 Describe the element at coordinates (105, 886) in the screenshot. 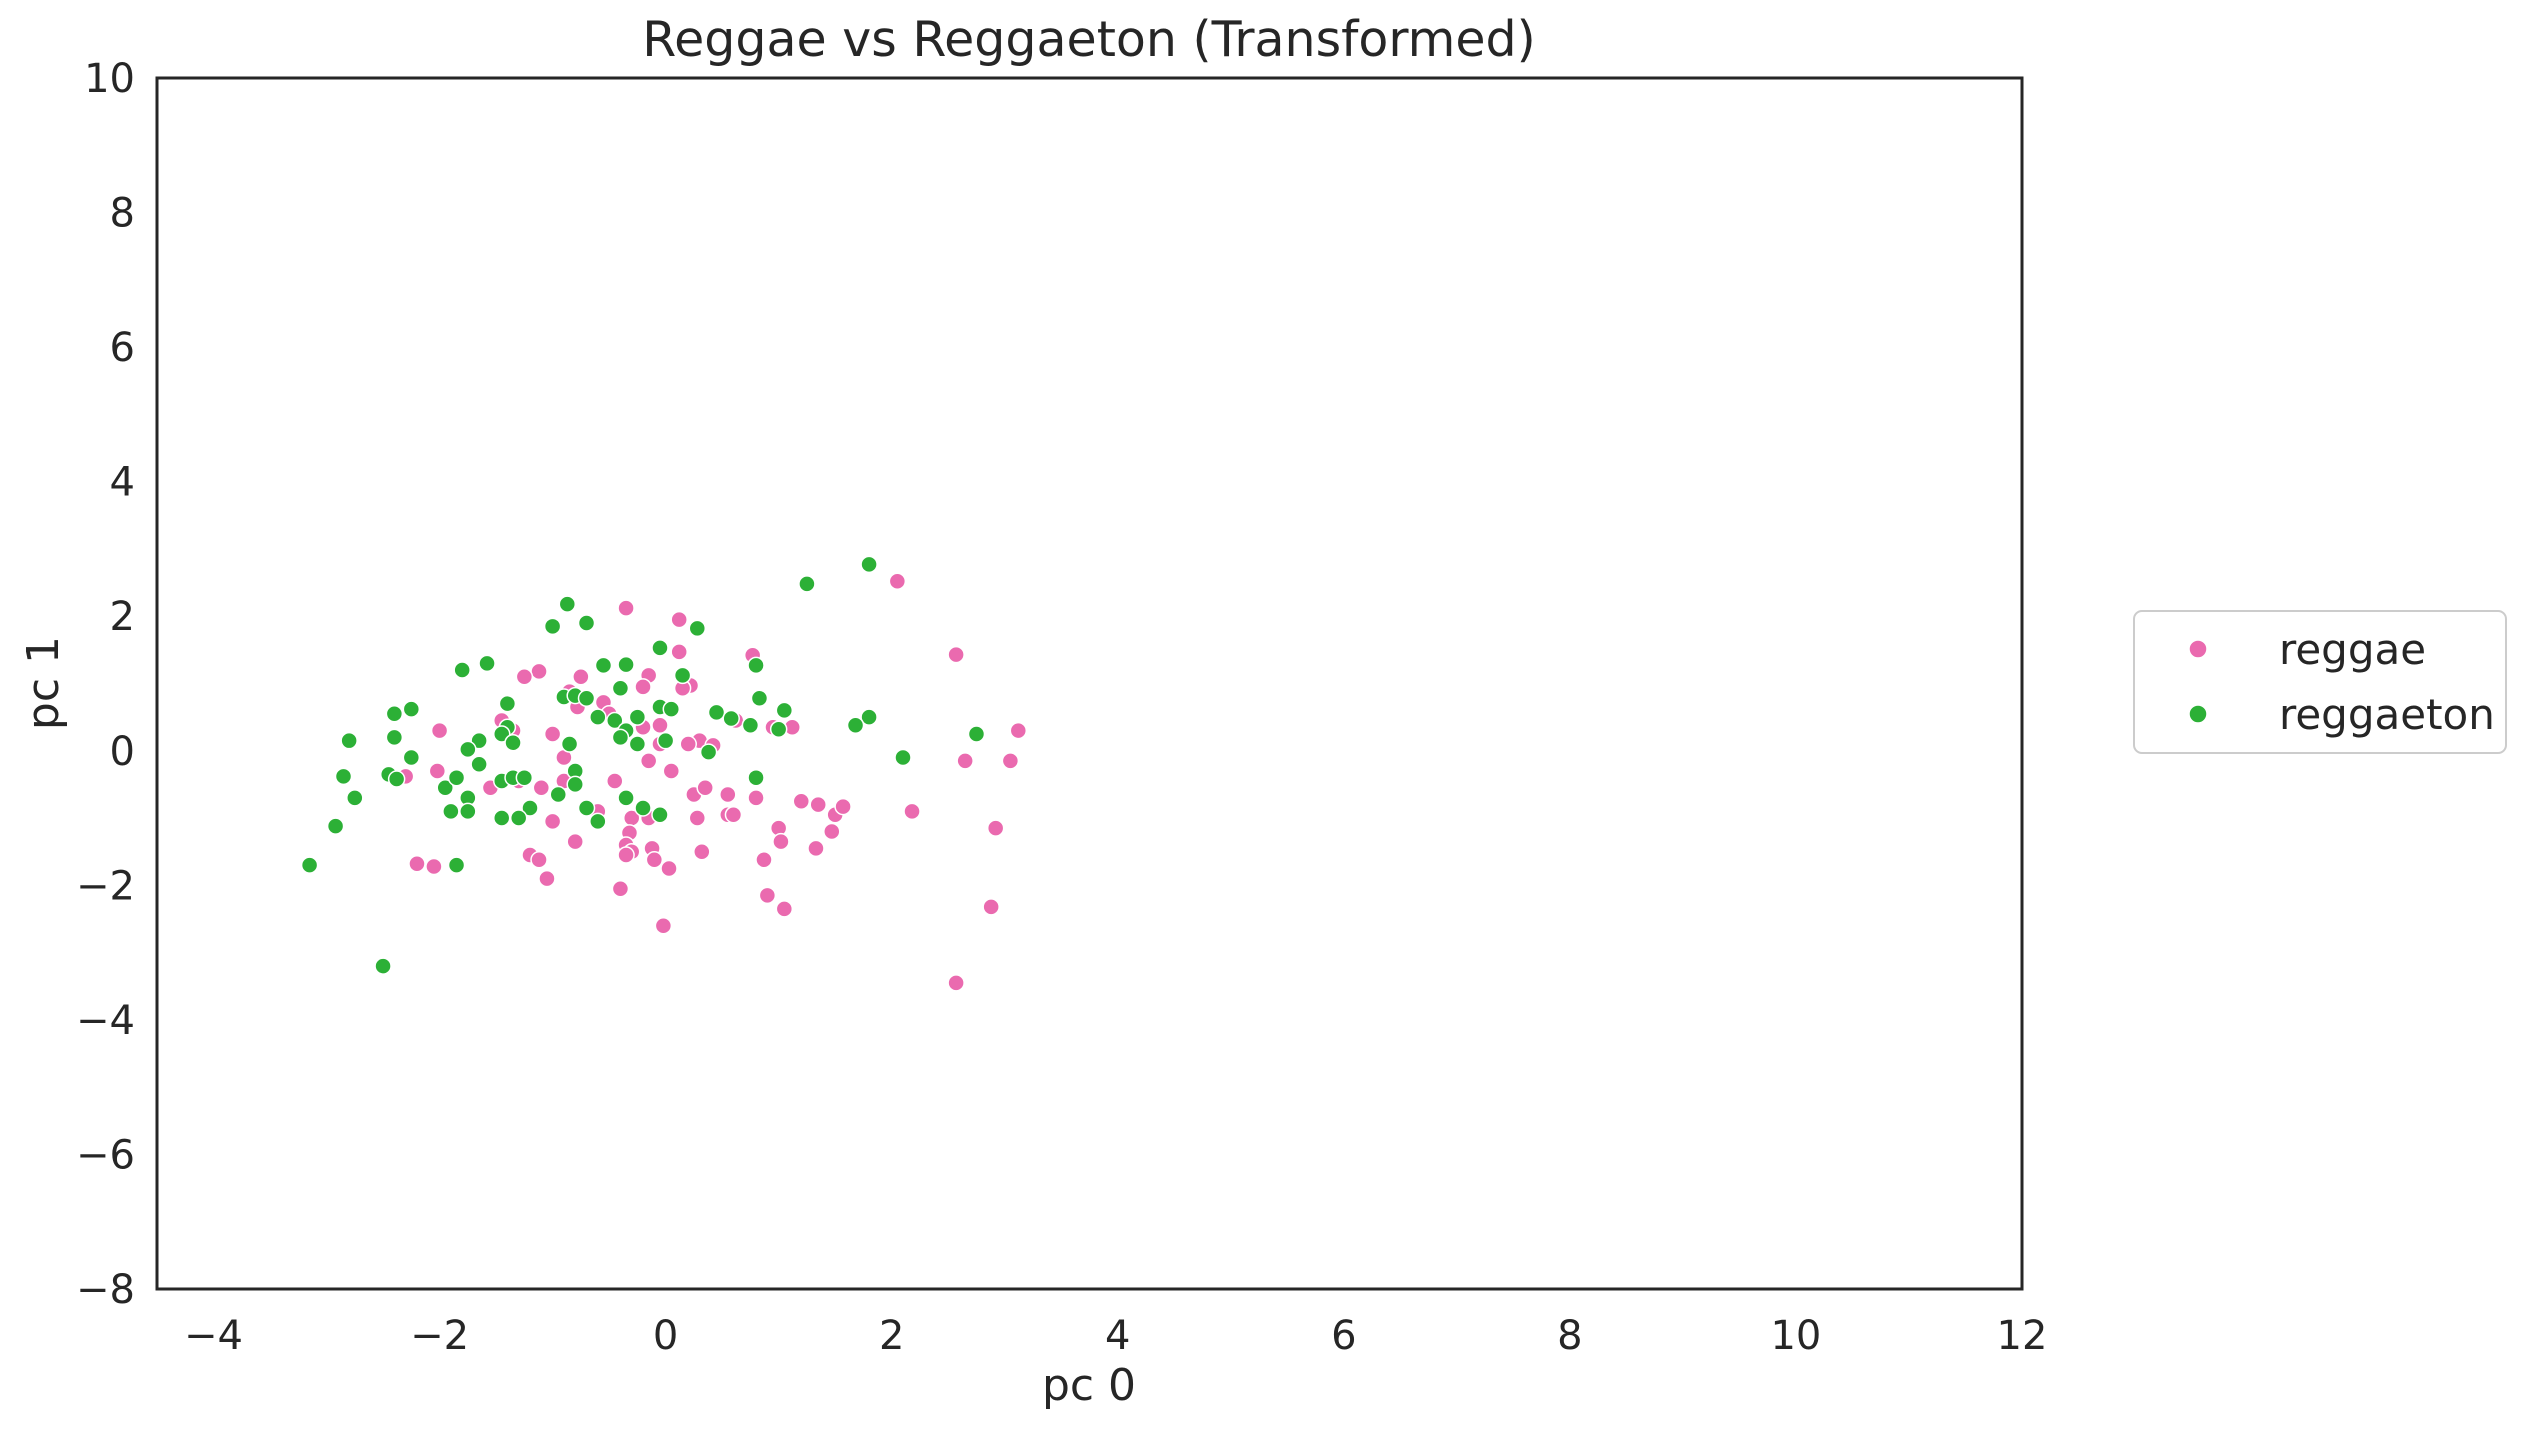

I see `y-tick-label: −2` at that location.